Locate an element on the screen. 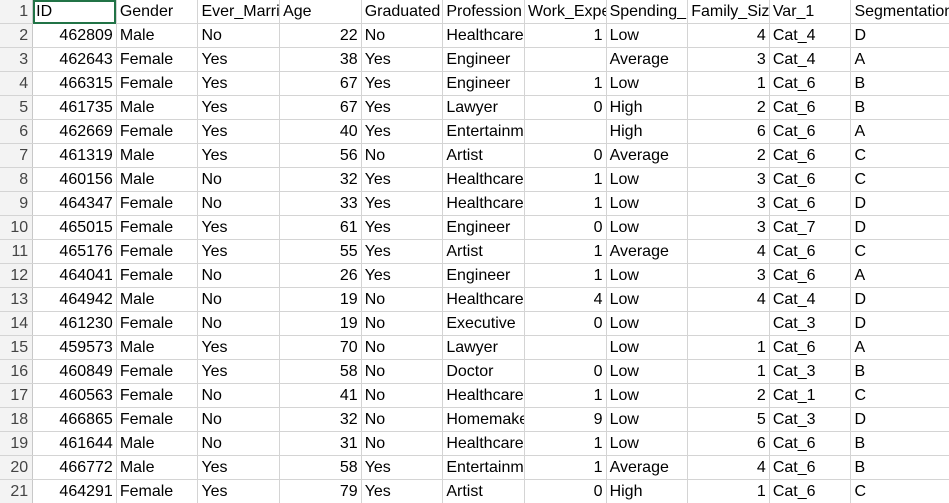 Image resolution: width=949 pixels, height=503 pixels. cell-id: 462643 is located at coordinates (74, 59).